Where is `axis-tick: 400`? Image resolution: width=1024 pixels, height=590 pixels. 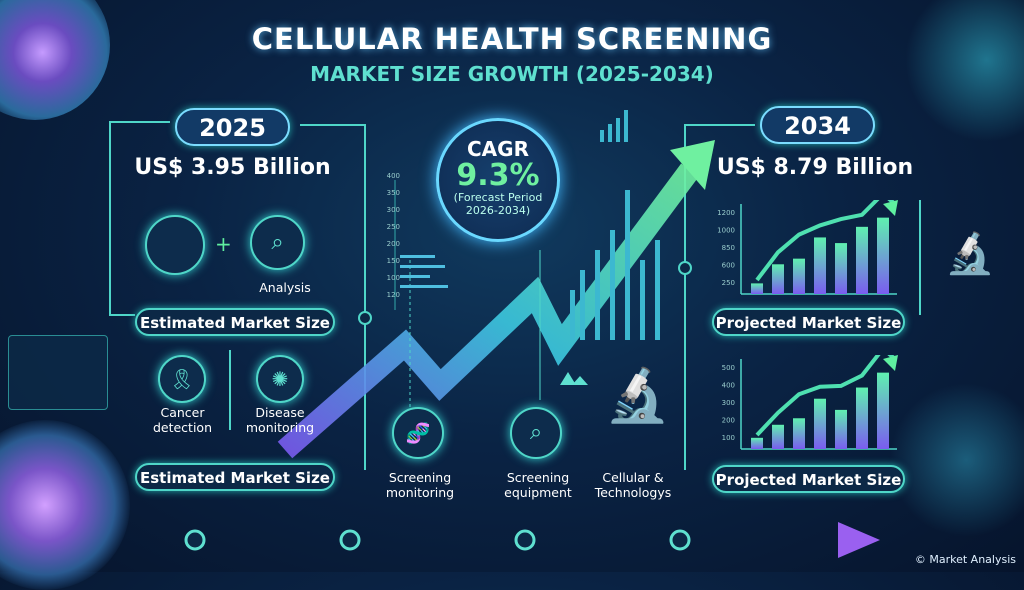 axis-tick: 400 is located at coordinates (393, 176).